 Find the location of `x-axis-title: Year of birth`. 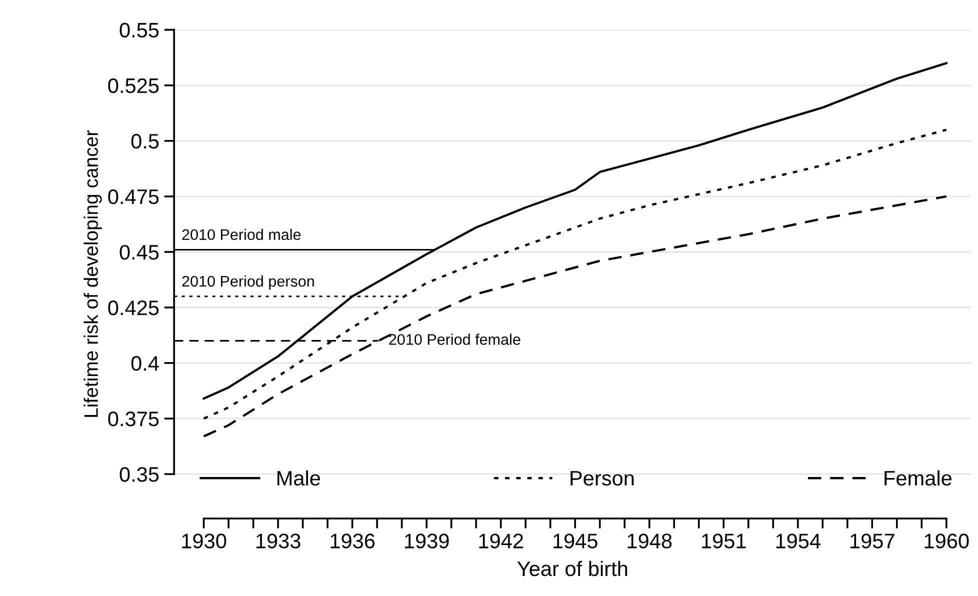

x-axis-title: Year of birth is located at coordinates (572, 568).